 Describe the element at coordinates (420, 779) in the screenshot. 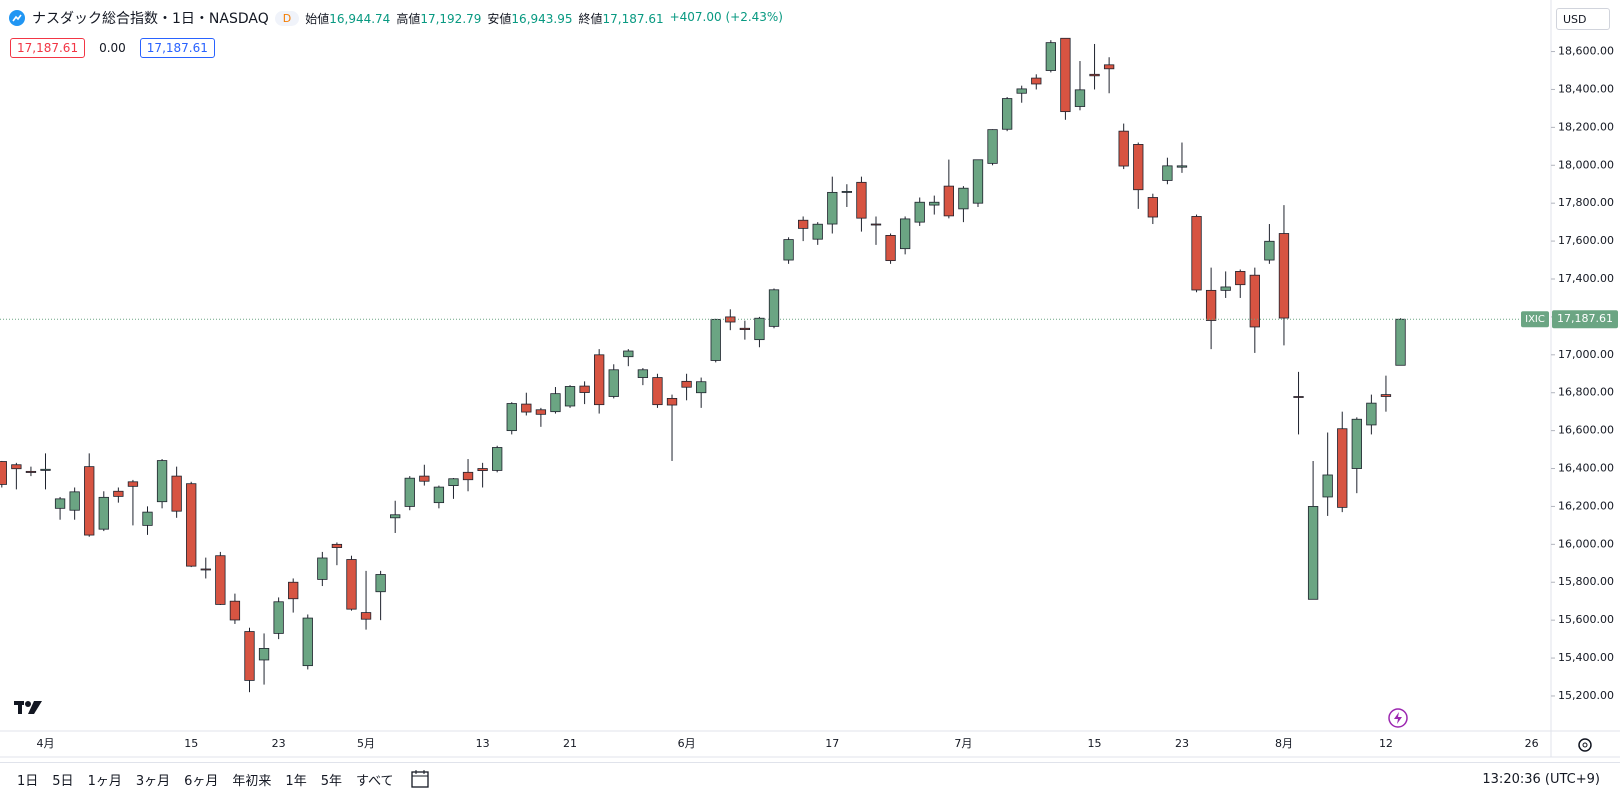

I see `calendar-icon` at that location.